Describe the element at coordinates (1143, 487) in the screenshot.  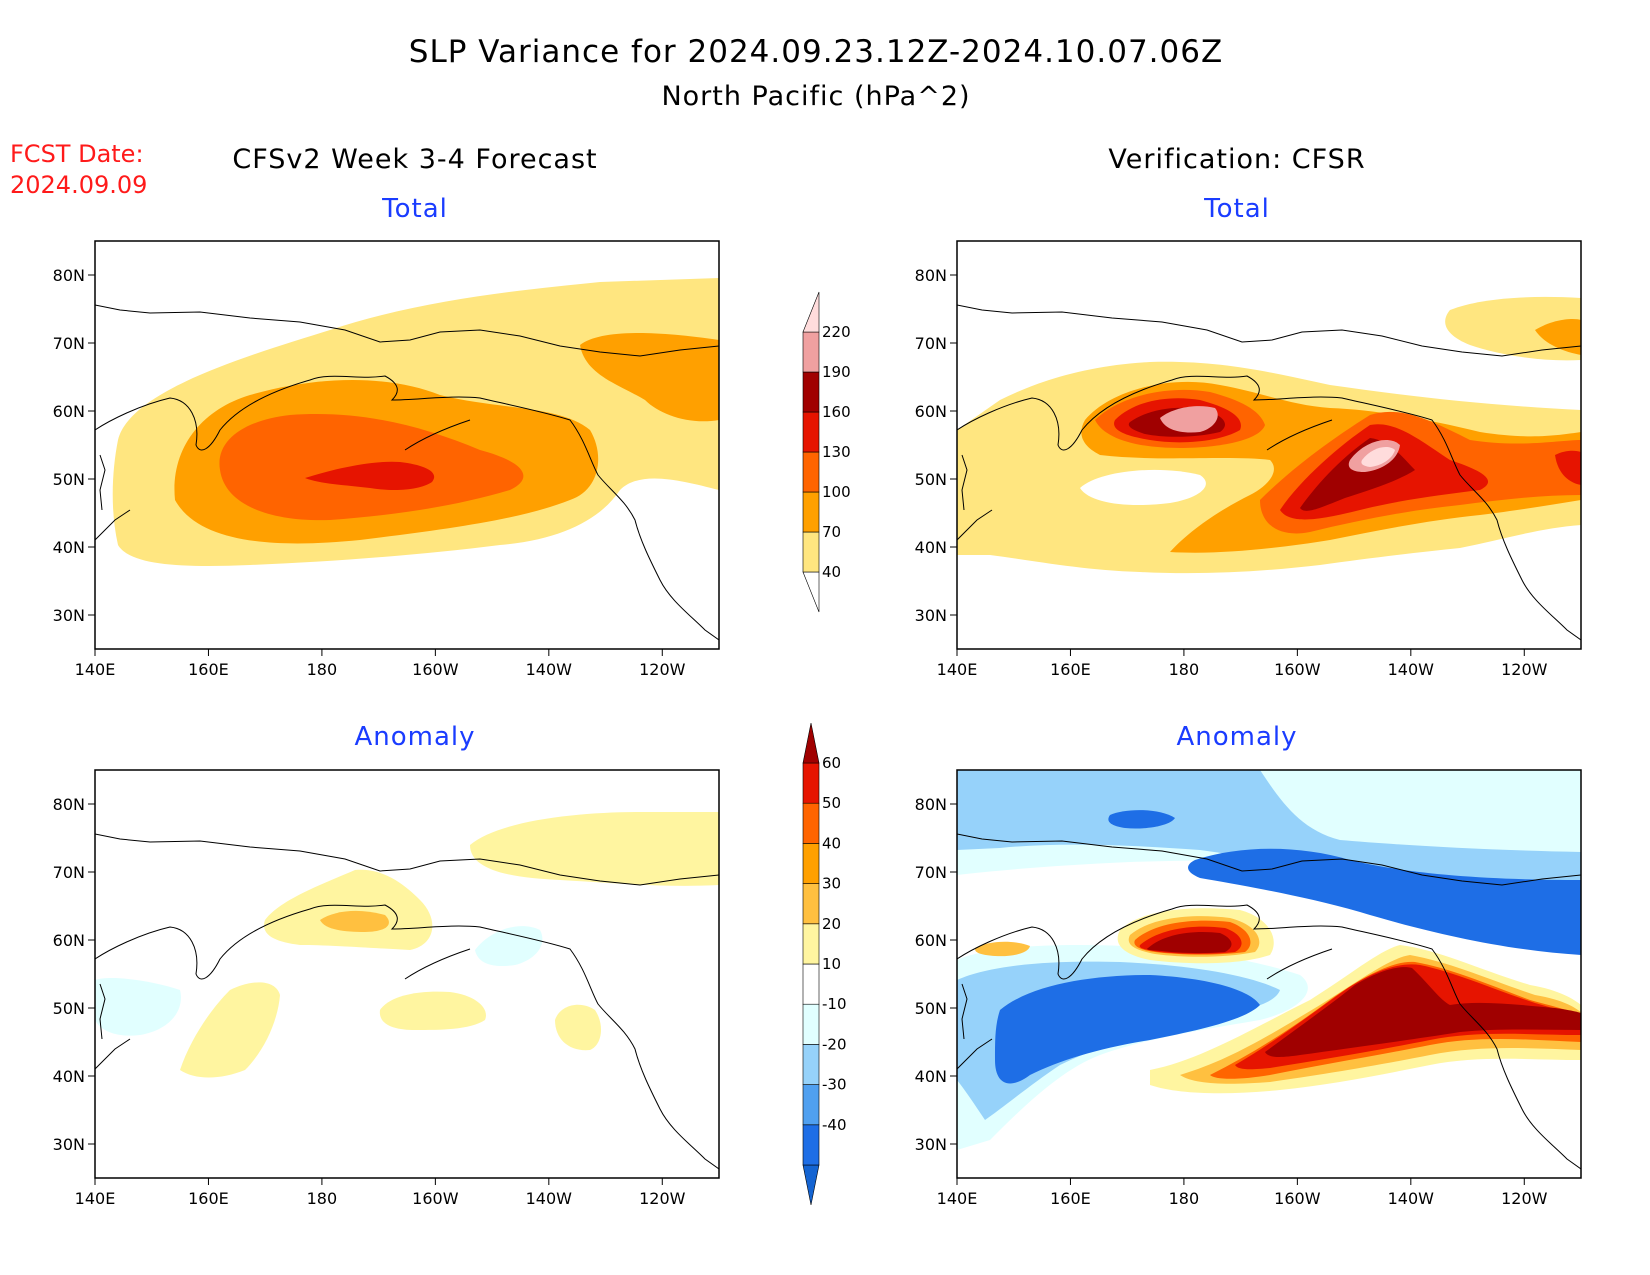
I see `clear-hole` at that location.